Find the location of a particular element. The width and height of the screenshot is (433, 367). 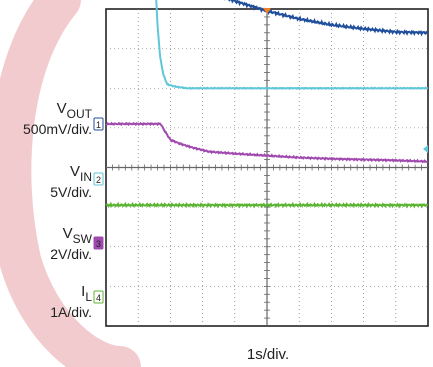

channel-name-subscript: OUT is located at coordinates (80, 114).